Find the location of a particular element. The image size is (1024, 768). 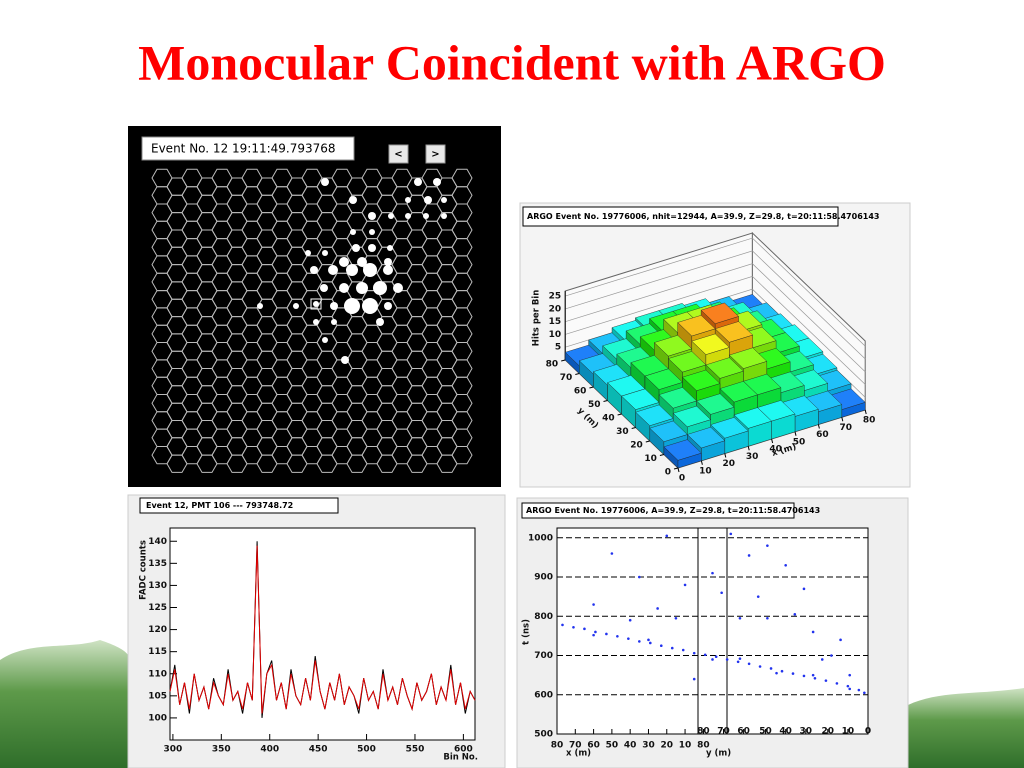

x-tick-label: 550 is located at coordinates (415, 750).